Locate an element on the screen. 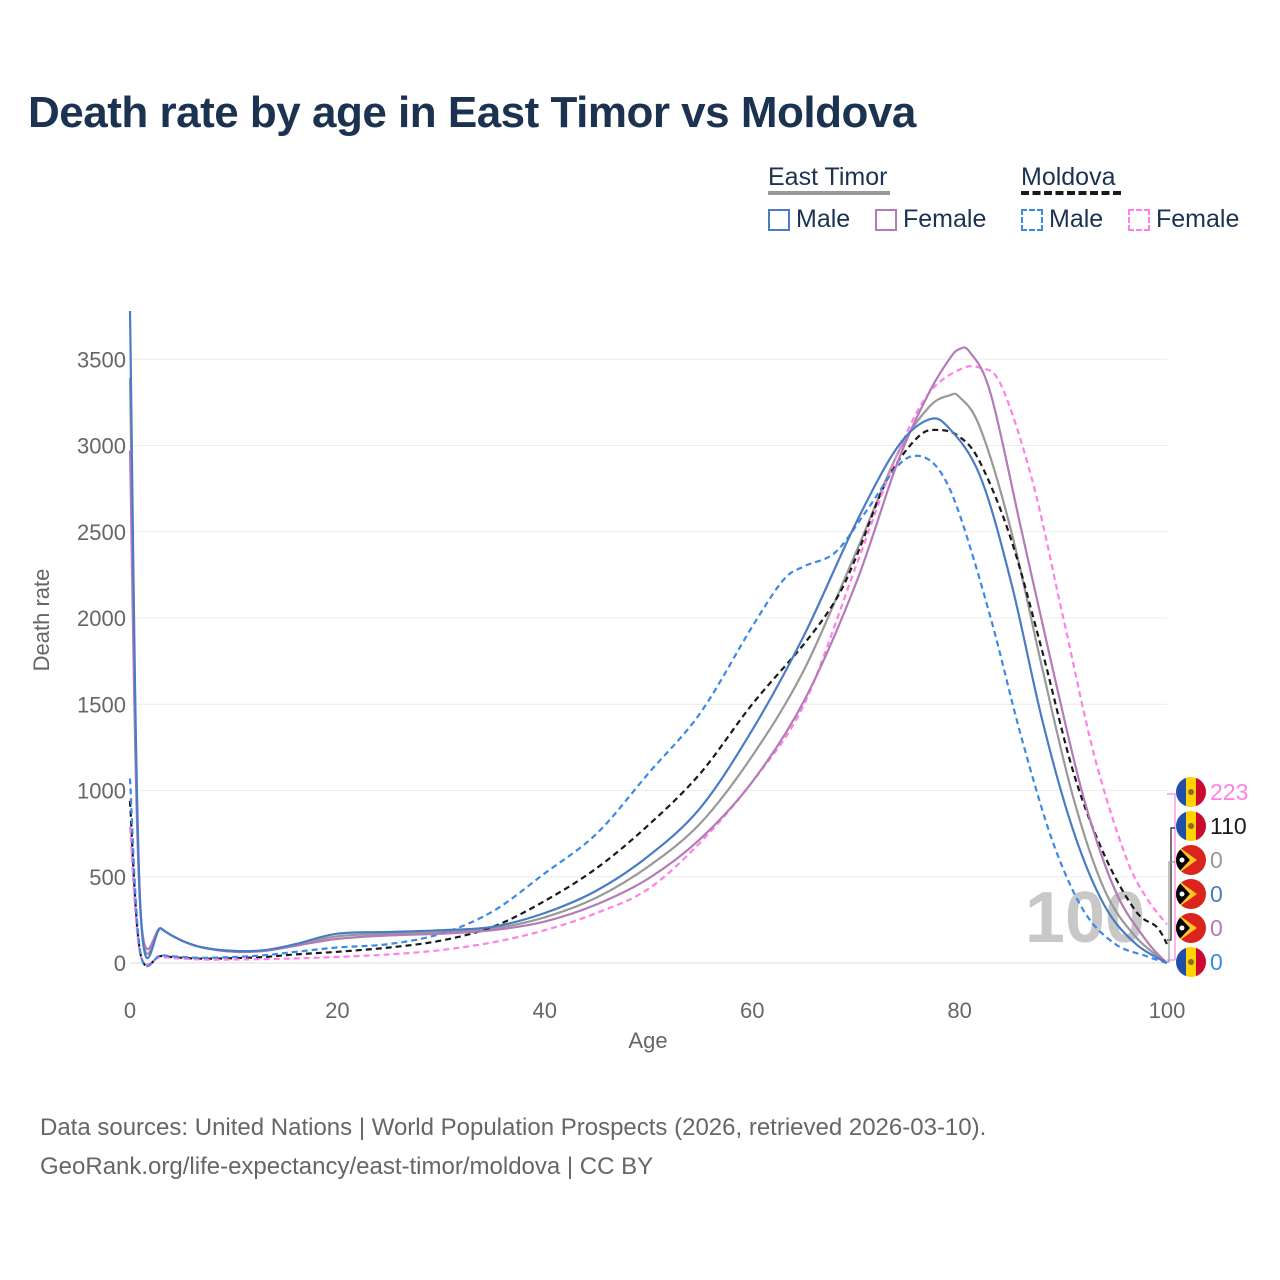 This screenshot has width=1280, height=1280. legend-group-label: Moldova is located at coordinates (1068, 177).